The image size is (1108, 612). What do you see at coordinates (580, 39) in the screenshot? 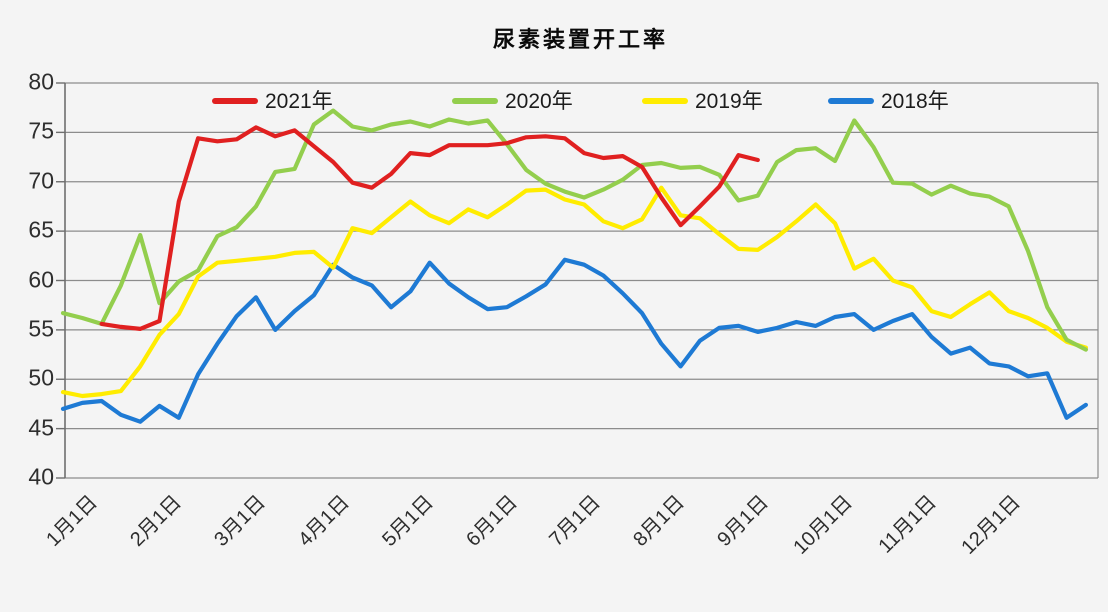
I see `chart-title: 尿素装置开工率` at bounding box center [580, 39].